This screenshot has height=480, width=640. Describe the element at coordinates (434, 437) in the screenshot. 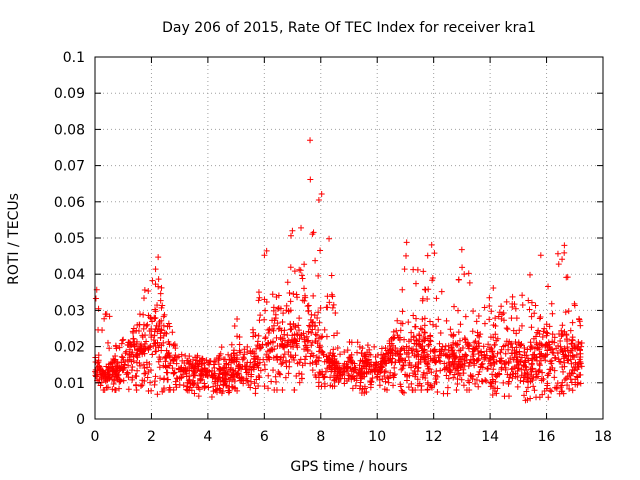

I see `x-tick-label: 12` at that location.